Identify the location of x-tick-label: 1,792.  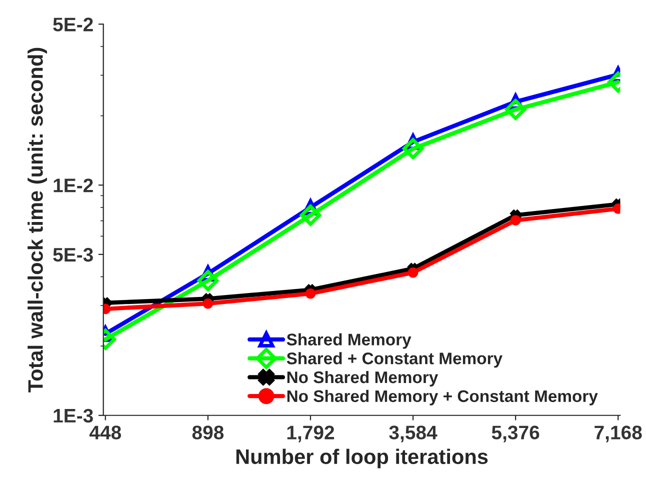
(310, 434).